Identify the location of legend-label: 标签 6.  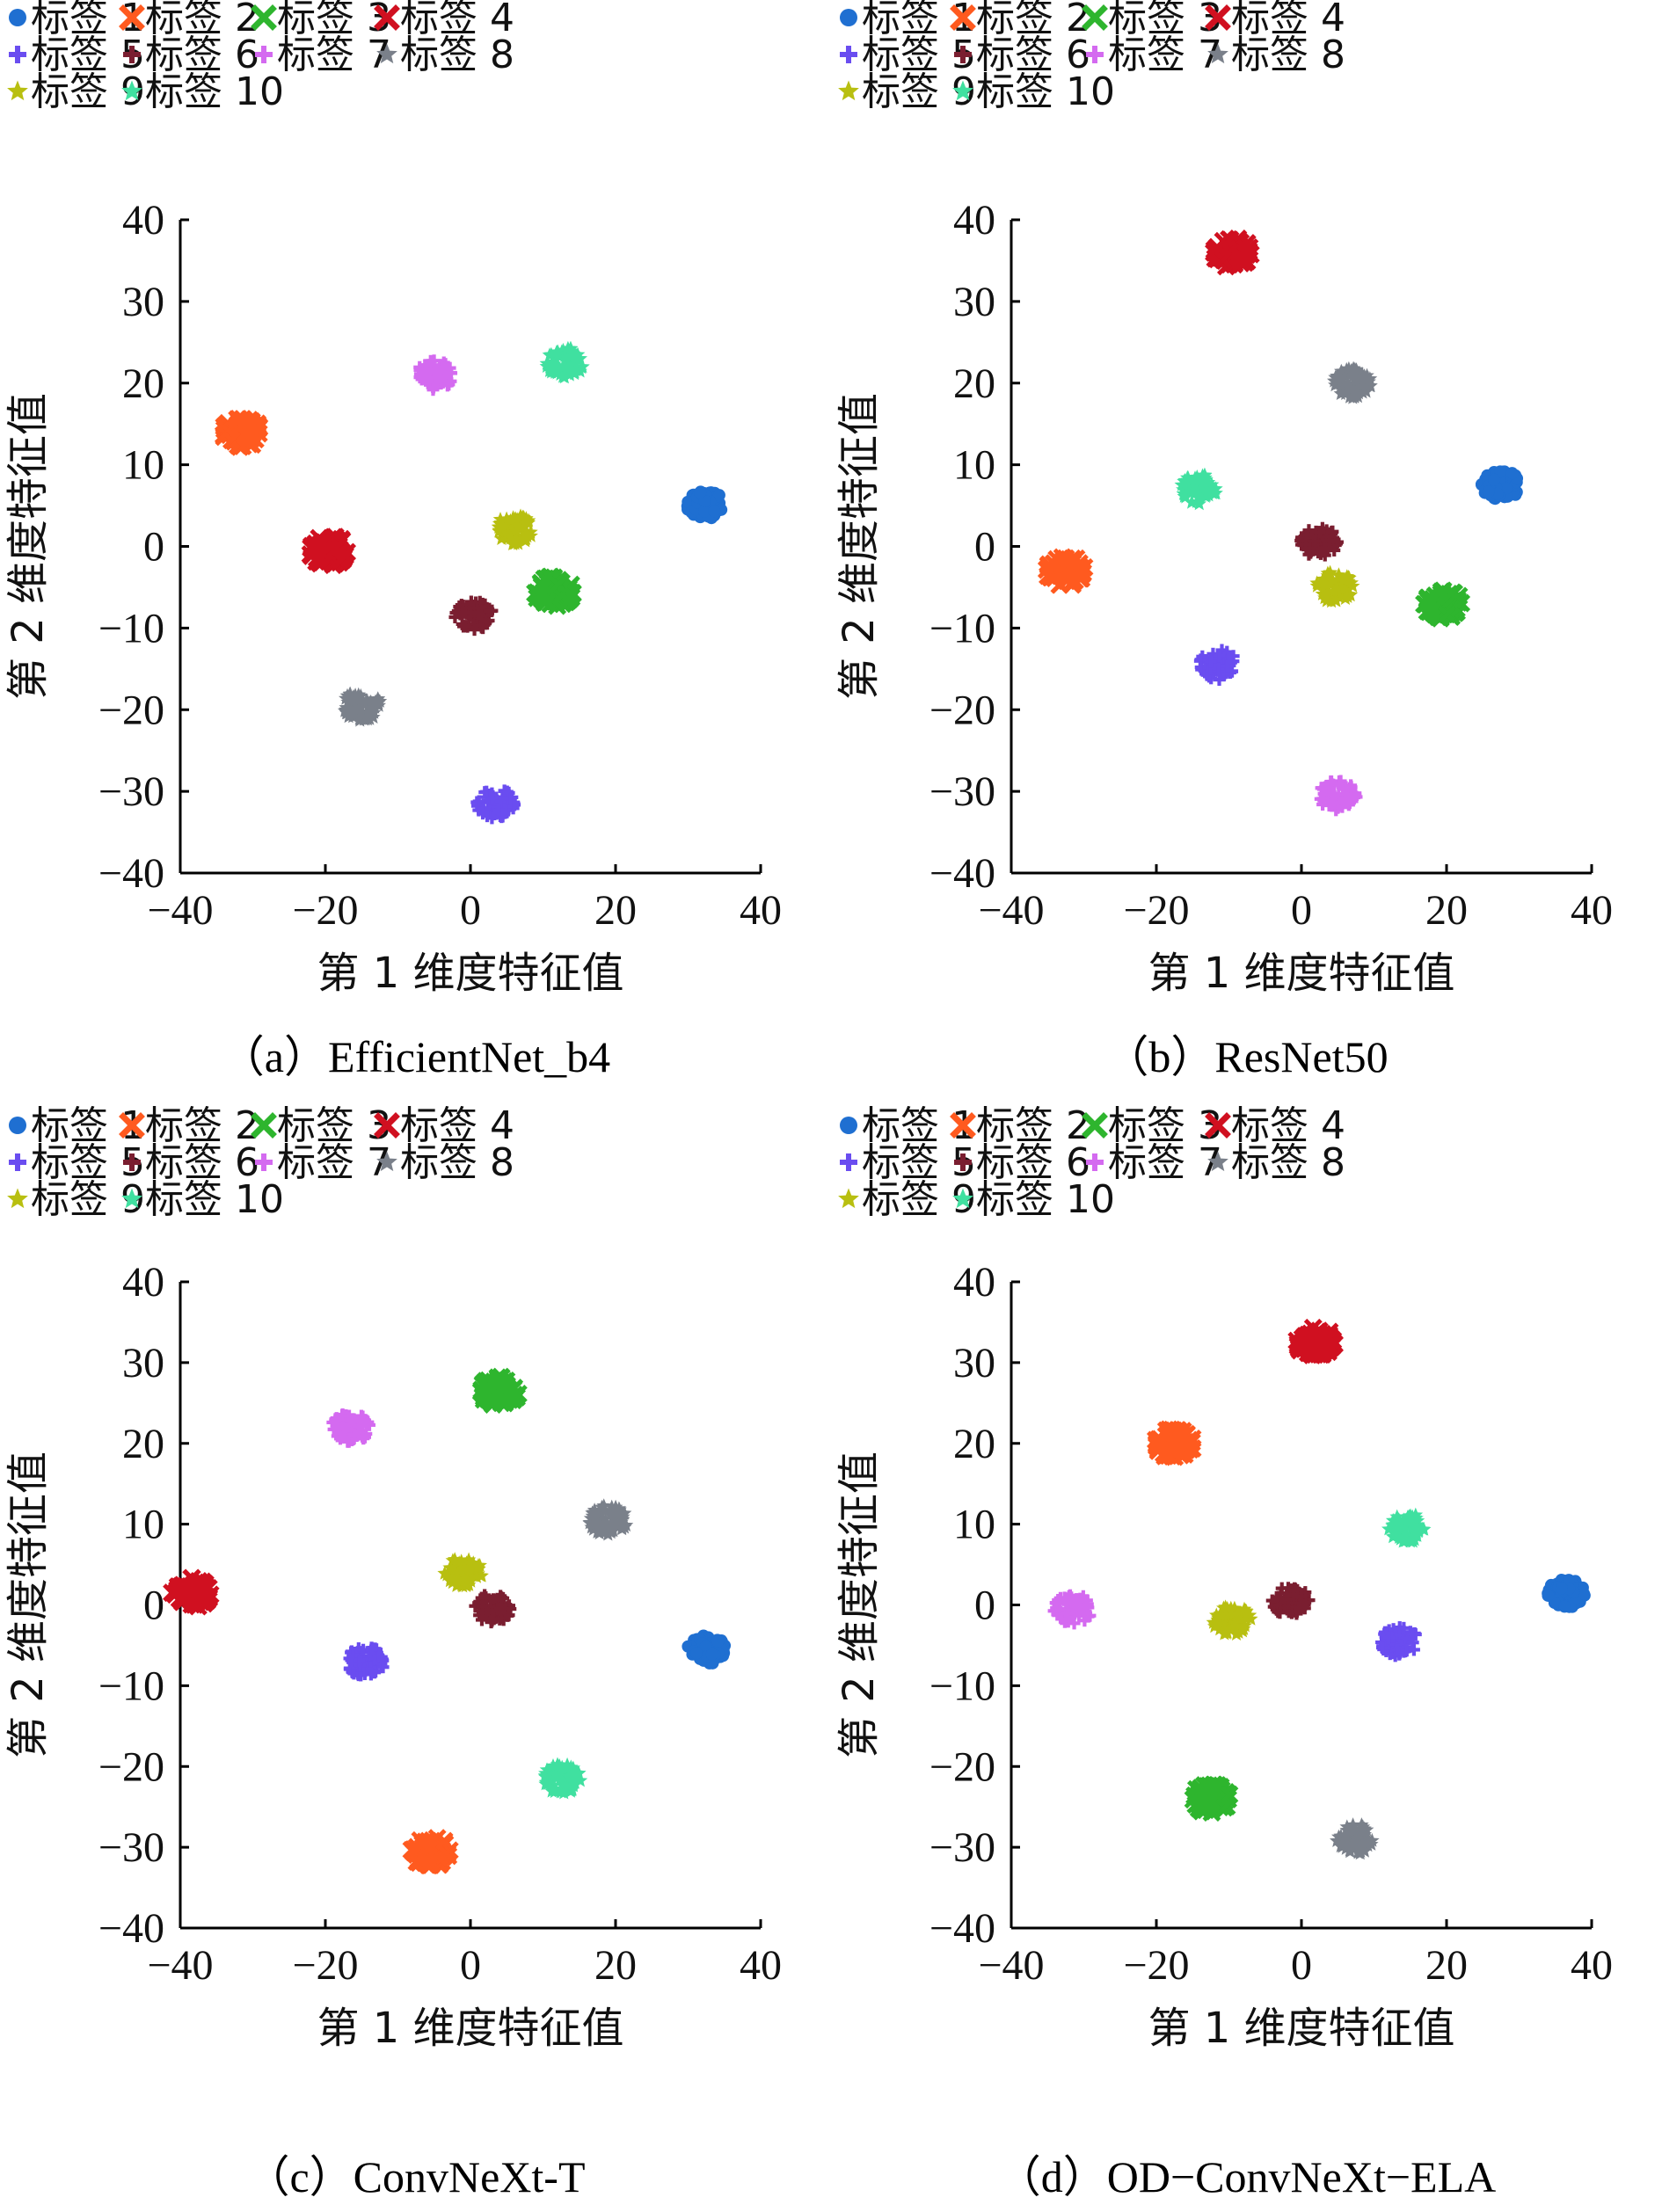
(202, 55).